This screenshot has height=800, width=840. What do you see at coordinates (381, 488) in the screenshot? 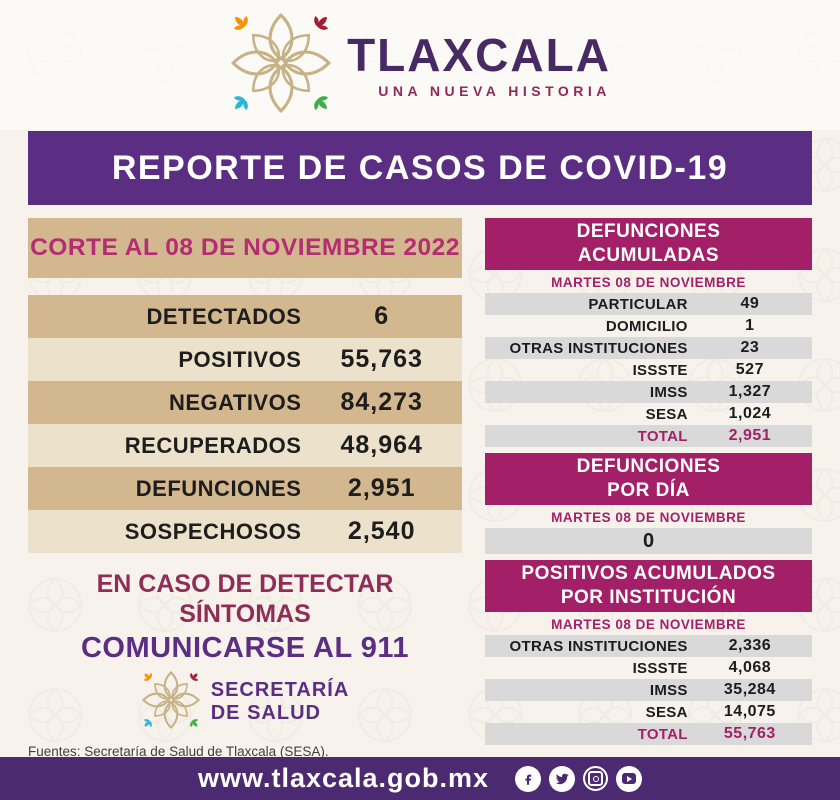
I see `stat-value: 2,951` at bounding box center [381, 488].